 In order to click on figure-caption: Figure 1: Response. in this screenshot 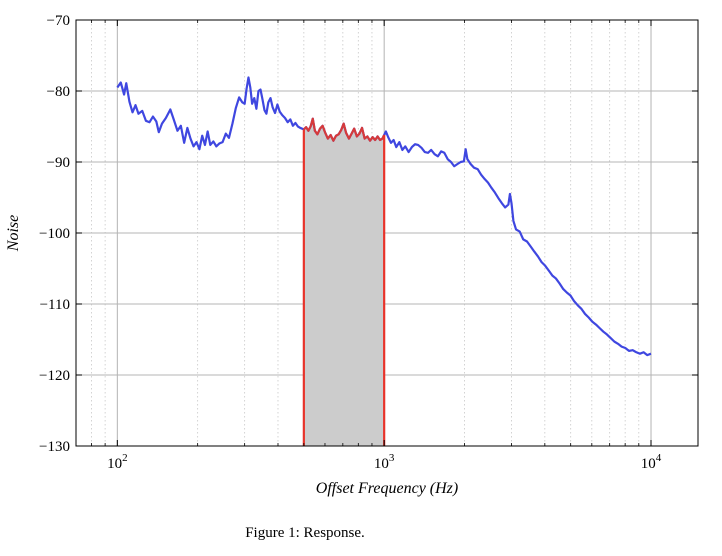, I will do `click(305, 533)`.